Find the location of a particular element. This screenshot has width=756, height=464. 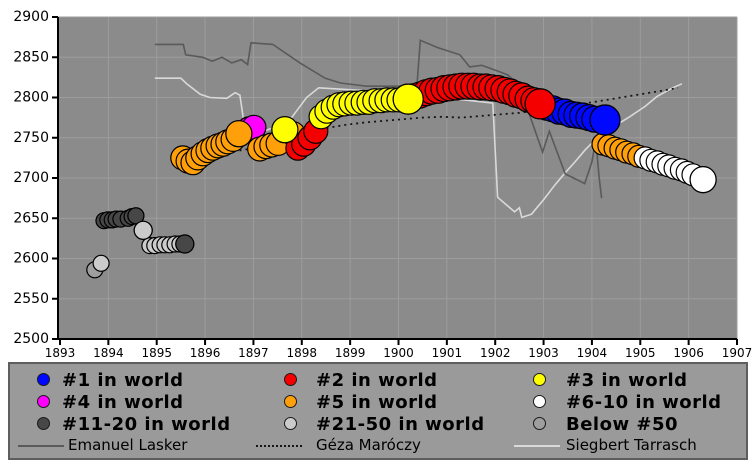

legend-line-tarrasch_line: Siegbert Tarrasch is located at coordinates (378, 446).